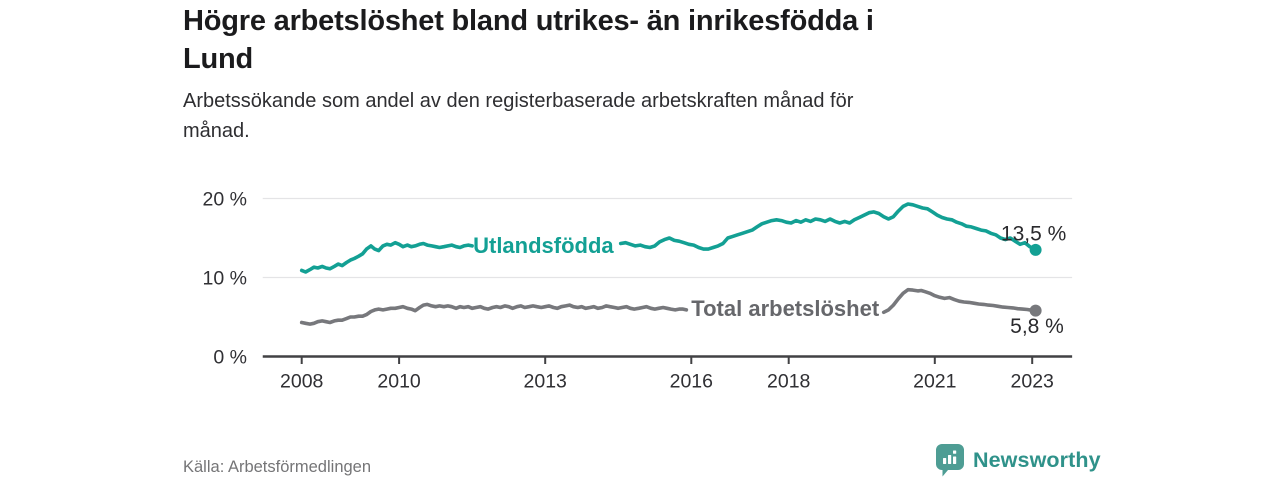 The width and height of the screenshot is (1280, 480). I want to click on newsworthy-logo: Newsworthy, so click(1018, 460).